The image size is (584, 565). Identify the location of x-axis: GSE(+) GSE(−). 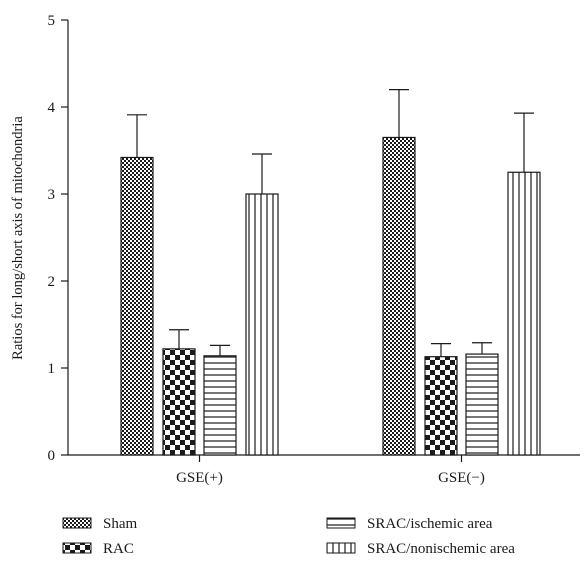
(324, 470).